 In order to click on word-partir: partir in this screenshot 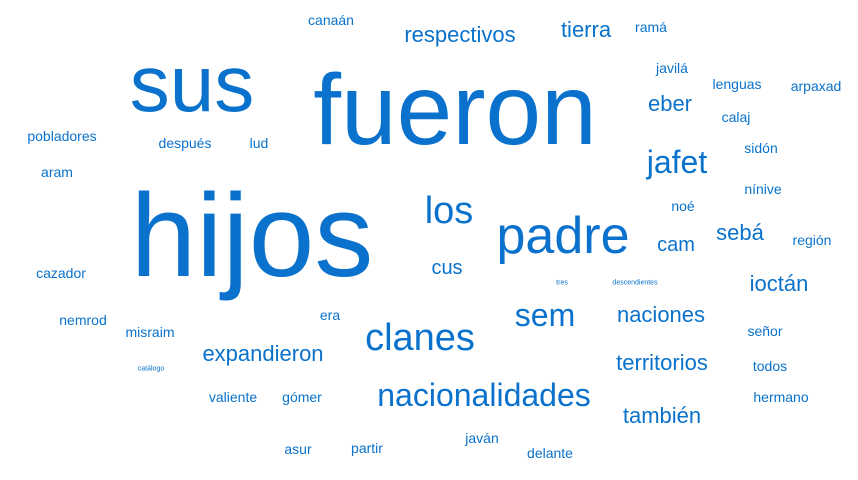, I will do `click(367, 448)`.